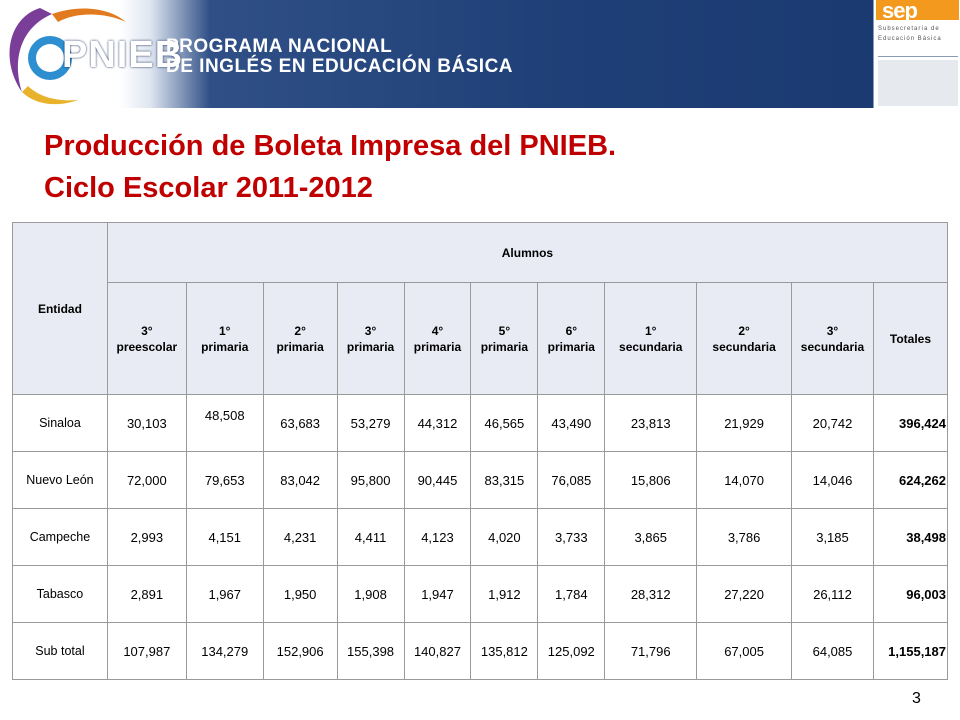 Image resolution: width=960 pixels, height=720 pixels. I want to click on program-name-line1: PROGRAMA NACIONAL, so click(279, 46).